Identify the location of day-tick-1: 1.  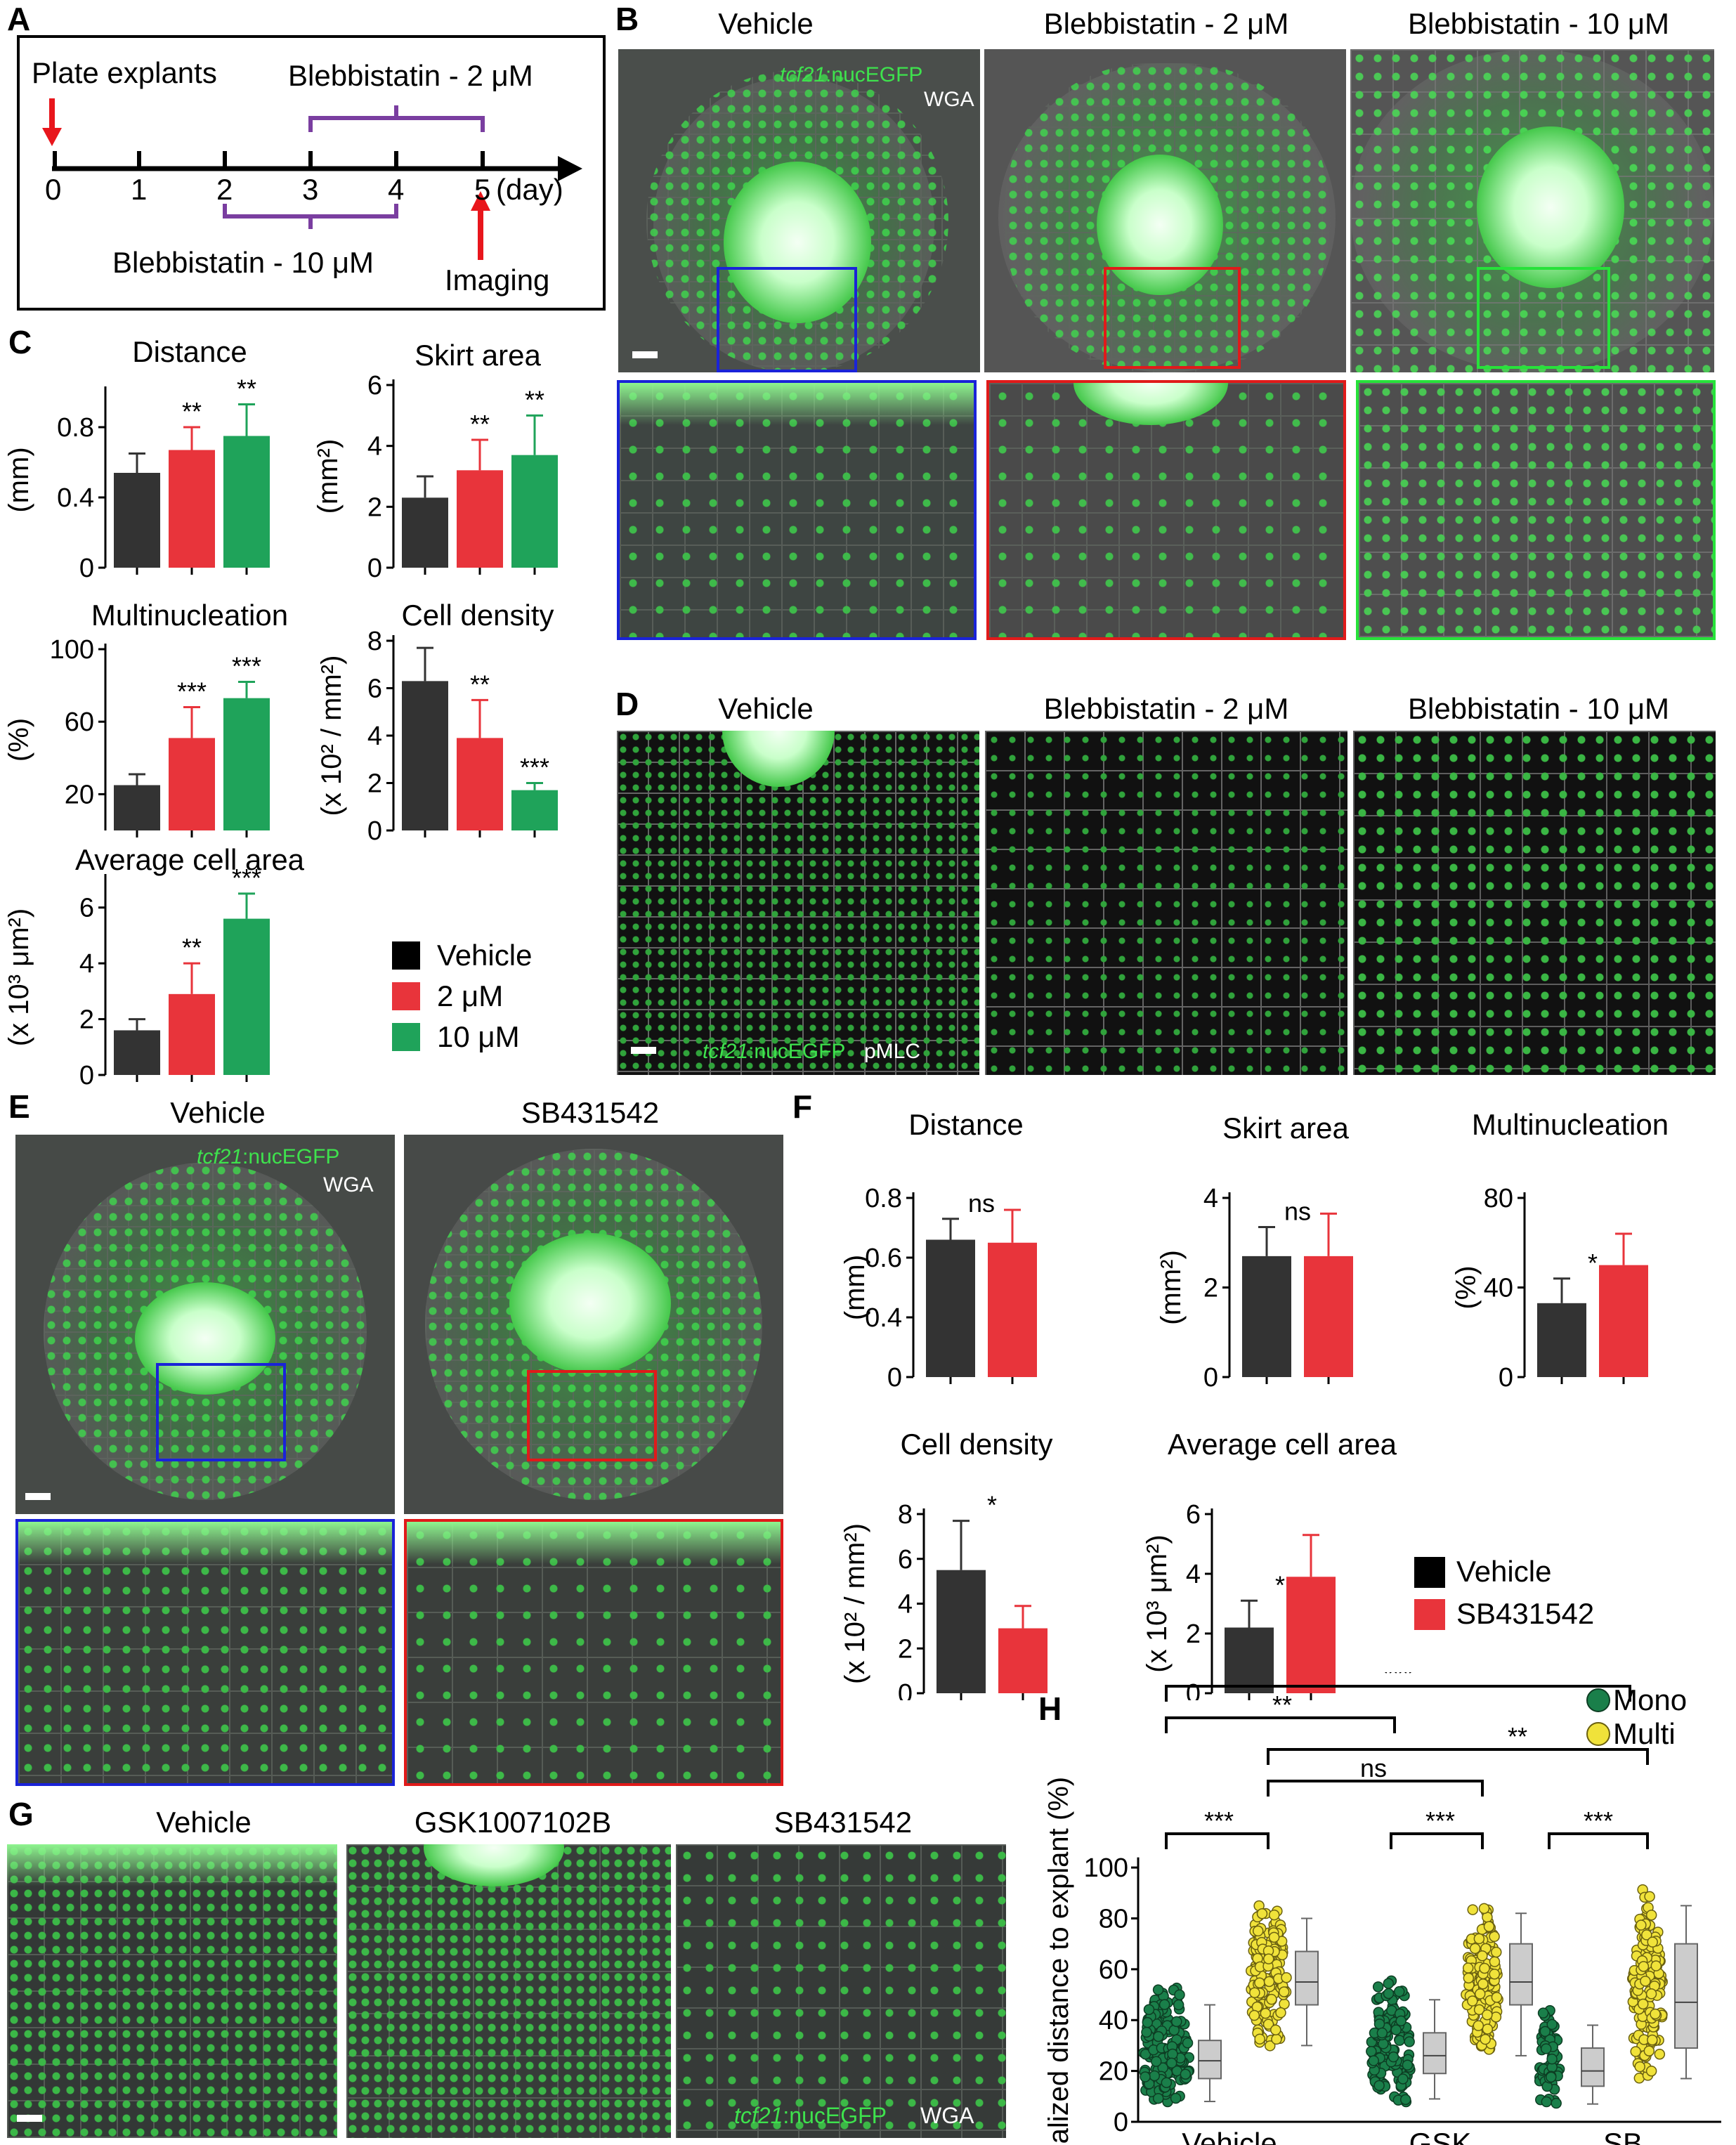
(139, 190).